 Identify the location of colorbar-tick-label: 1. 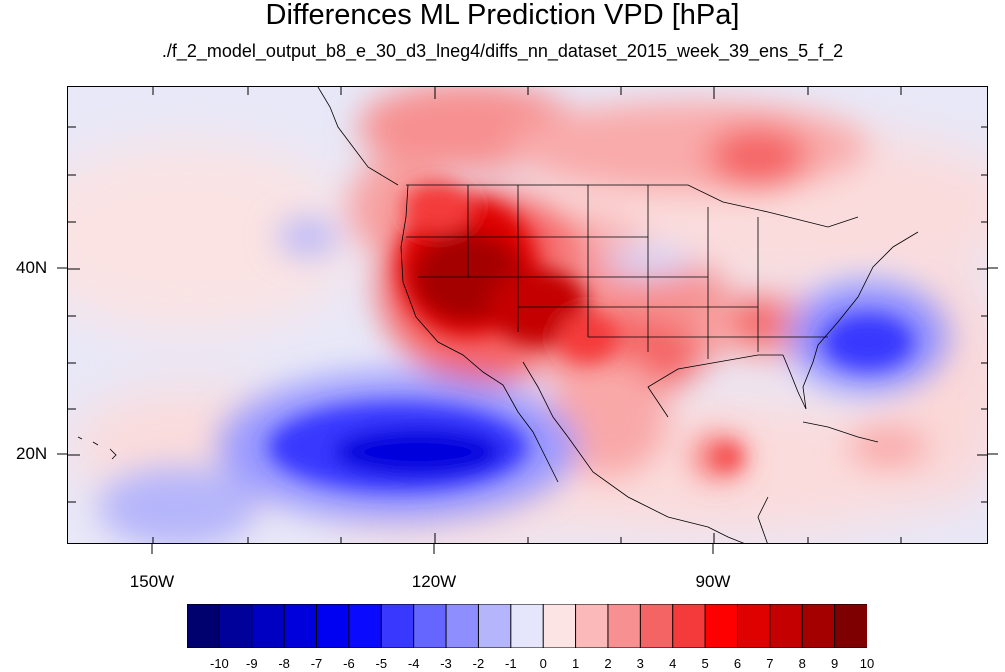
(575, 663).